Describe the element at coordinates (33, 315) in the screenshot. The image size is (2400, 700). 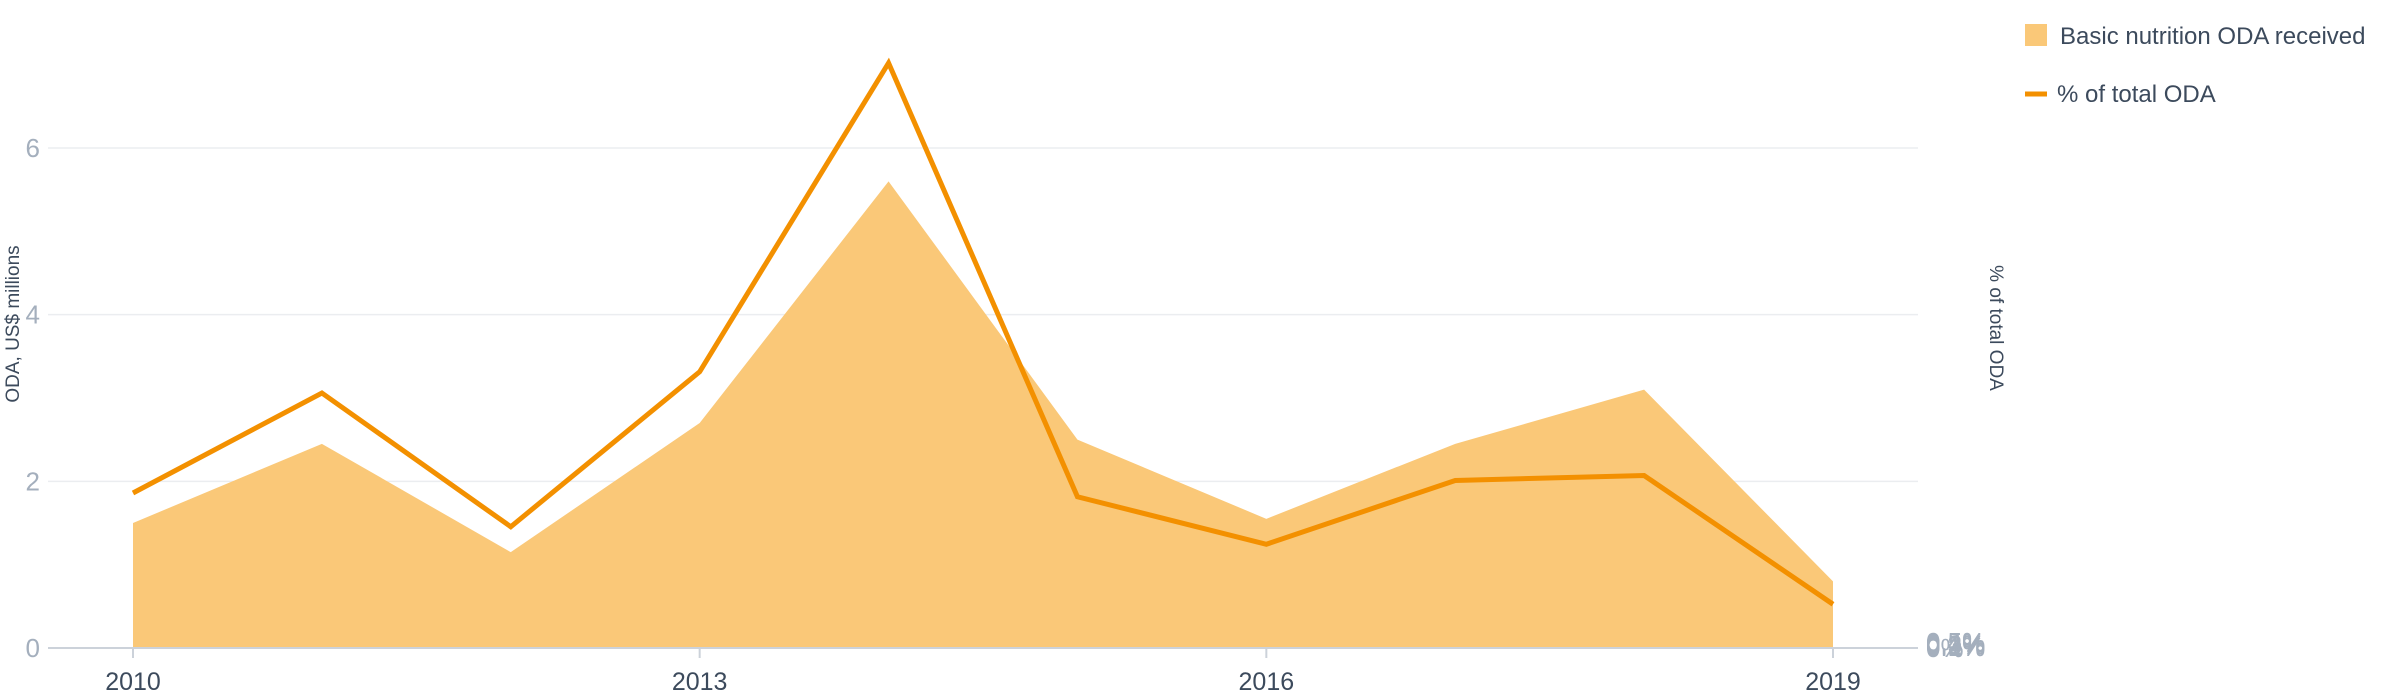
I see `y-tick-label: 4` at that location.